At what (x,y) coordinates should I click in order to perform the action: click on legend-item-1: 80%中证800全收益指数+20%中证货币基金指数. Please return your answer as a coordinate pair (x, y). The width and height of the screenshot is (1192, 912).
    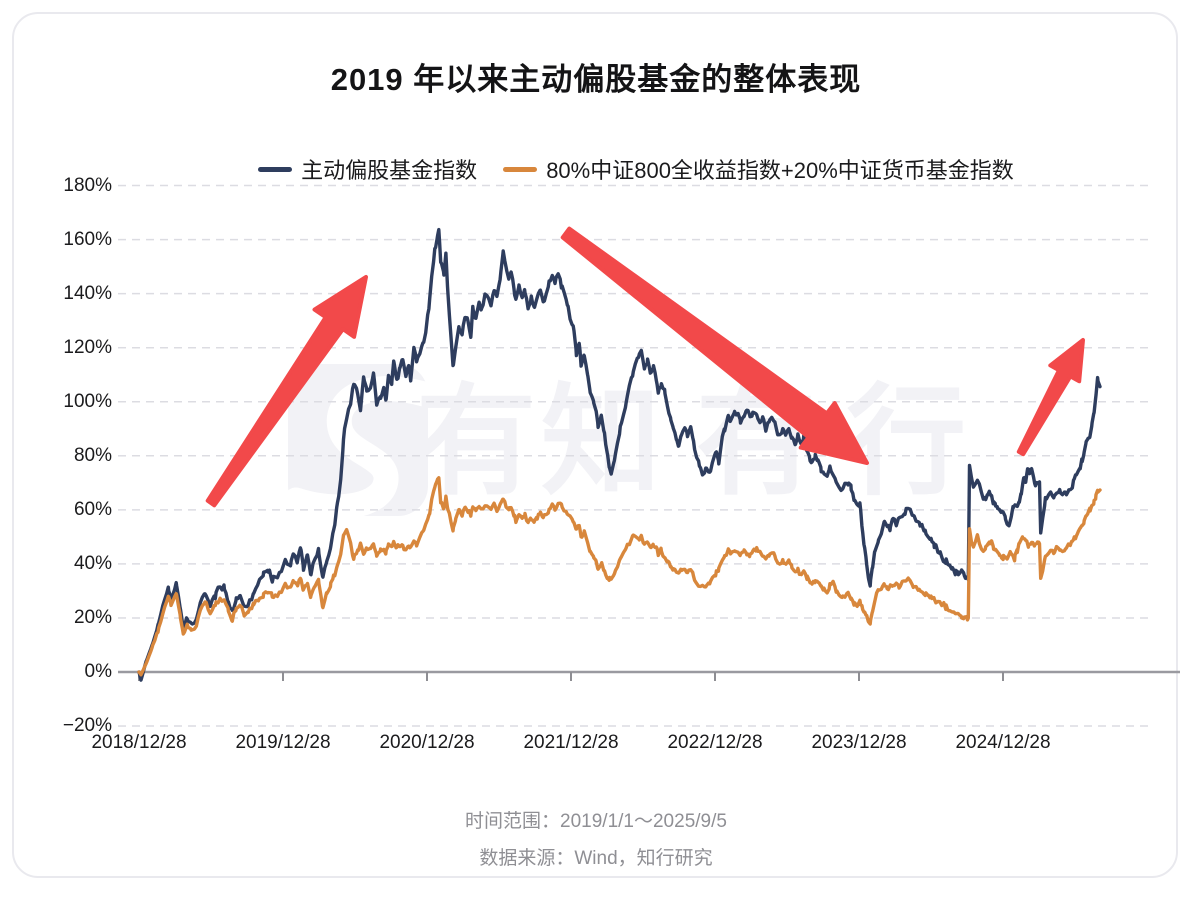
    Looking at the image, I should click on (758, 169).